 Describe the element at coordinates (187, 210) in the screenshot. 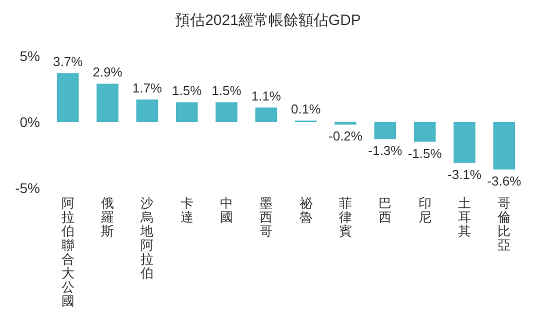

I see `x-tick-label: 卡達` at that location.